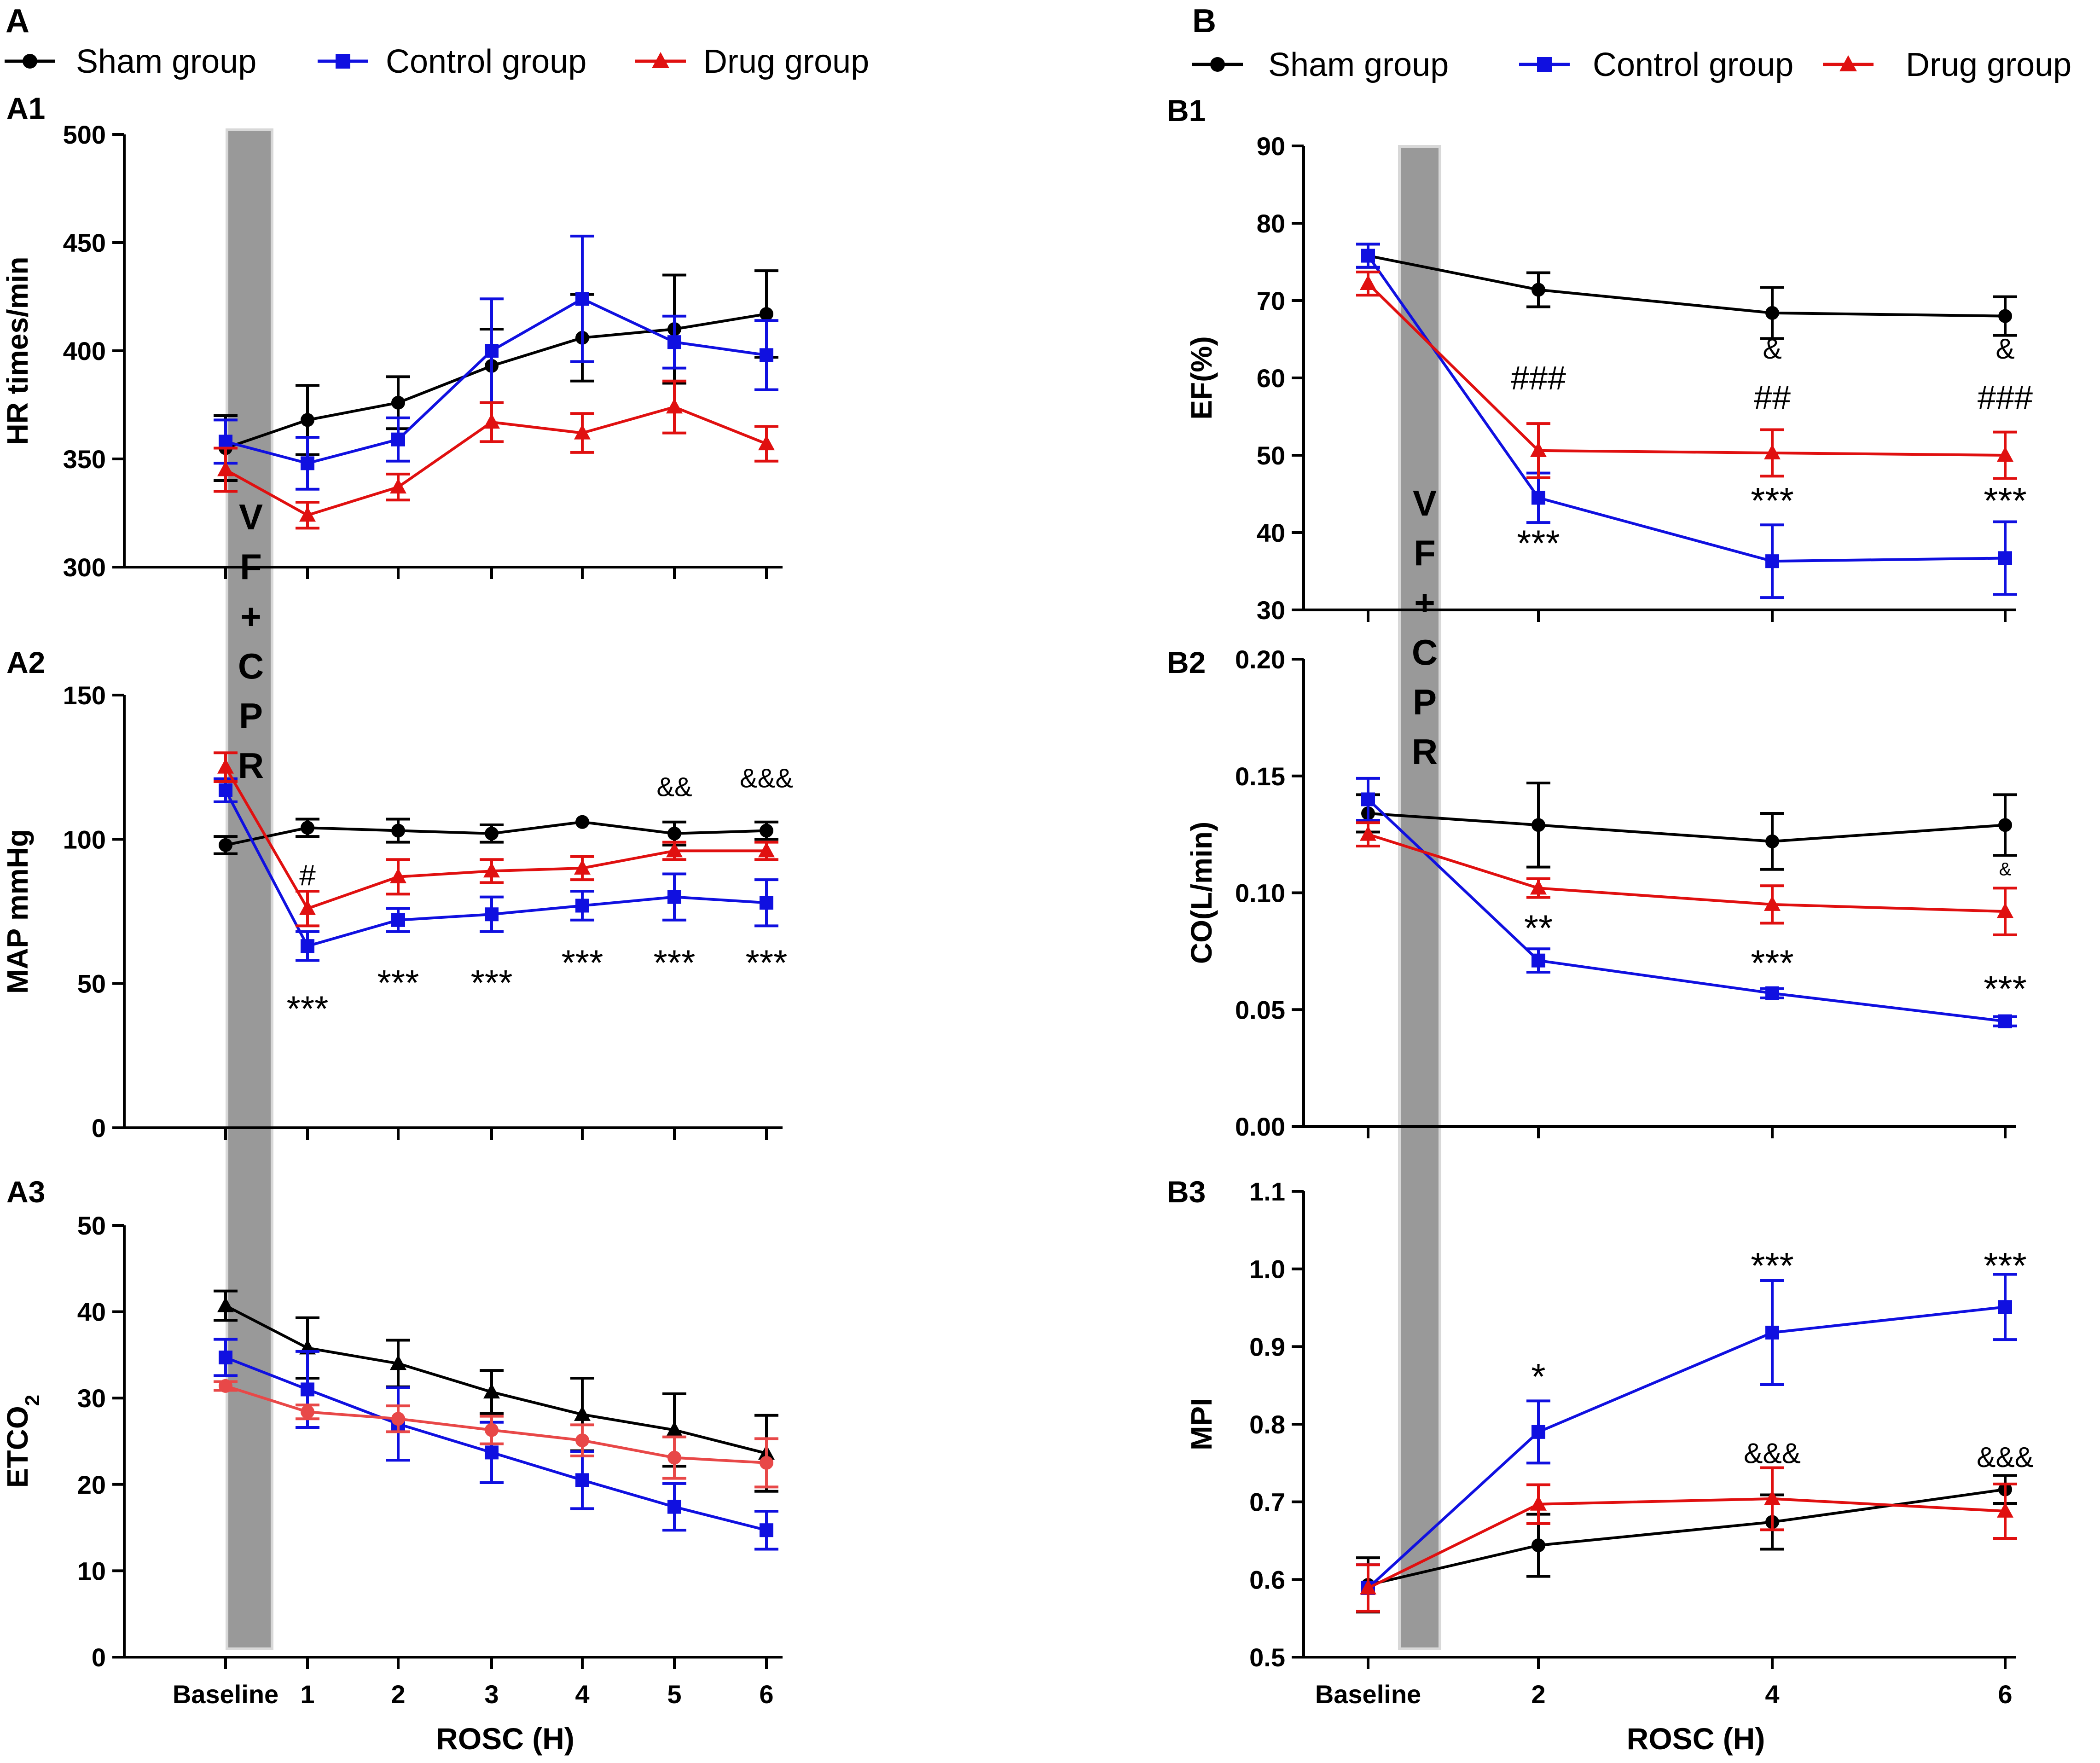 The width and height of the screenshot is (2100, 1763). I want to click on legend-a-control: Control group, so click(452, 61).